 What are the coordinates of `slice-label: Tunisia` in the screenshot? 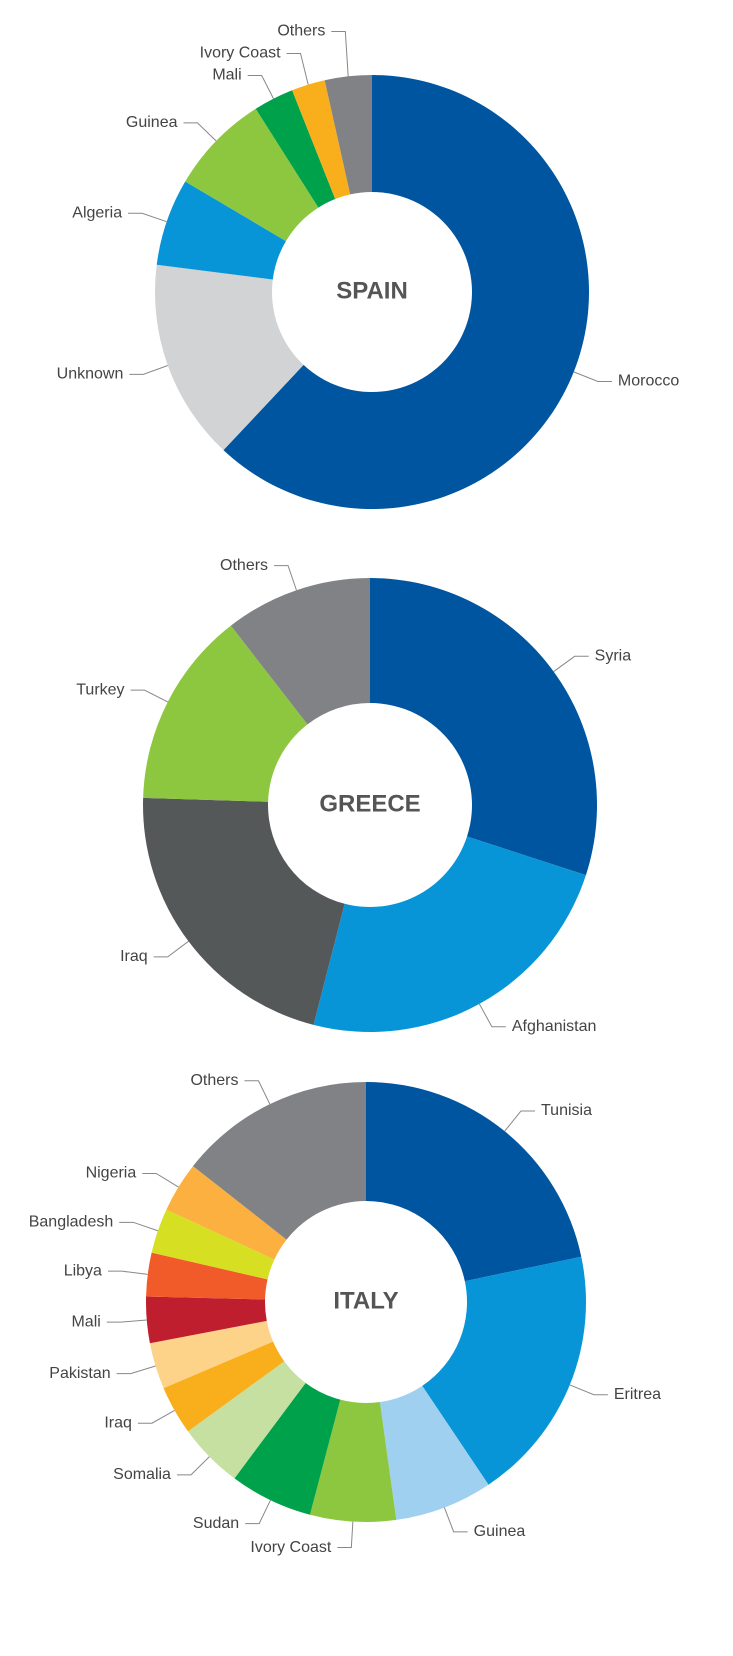 It's located at (566, 1110).